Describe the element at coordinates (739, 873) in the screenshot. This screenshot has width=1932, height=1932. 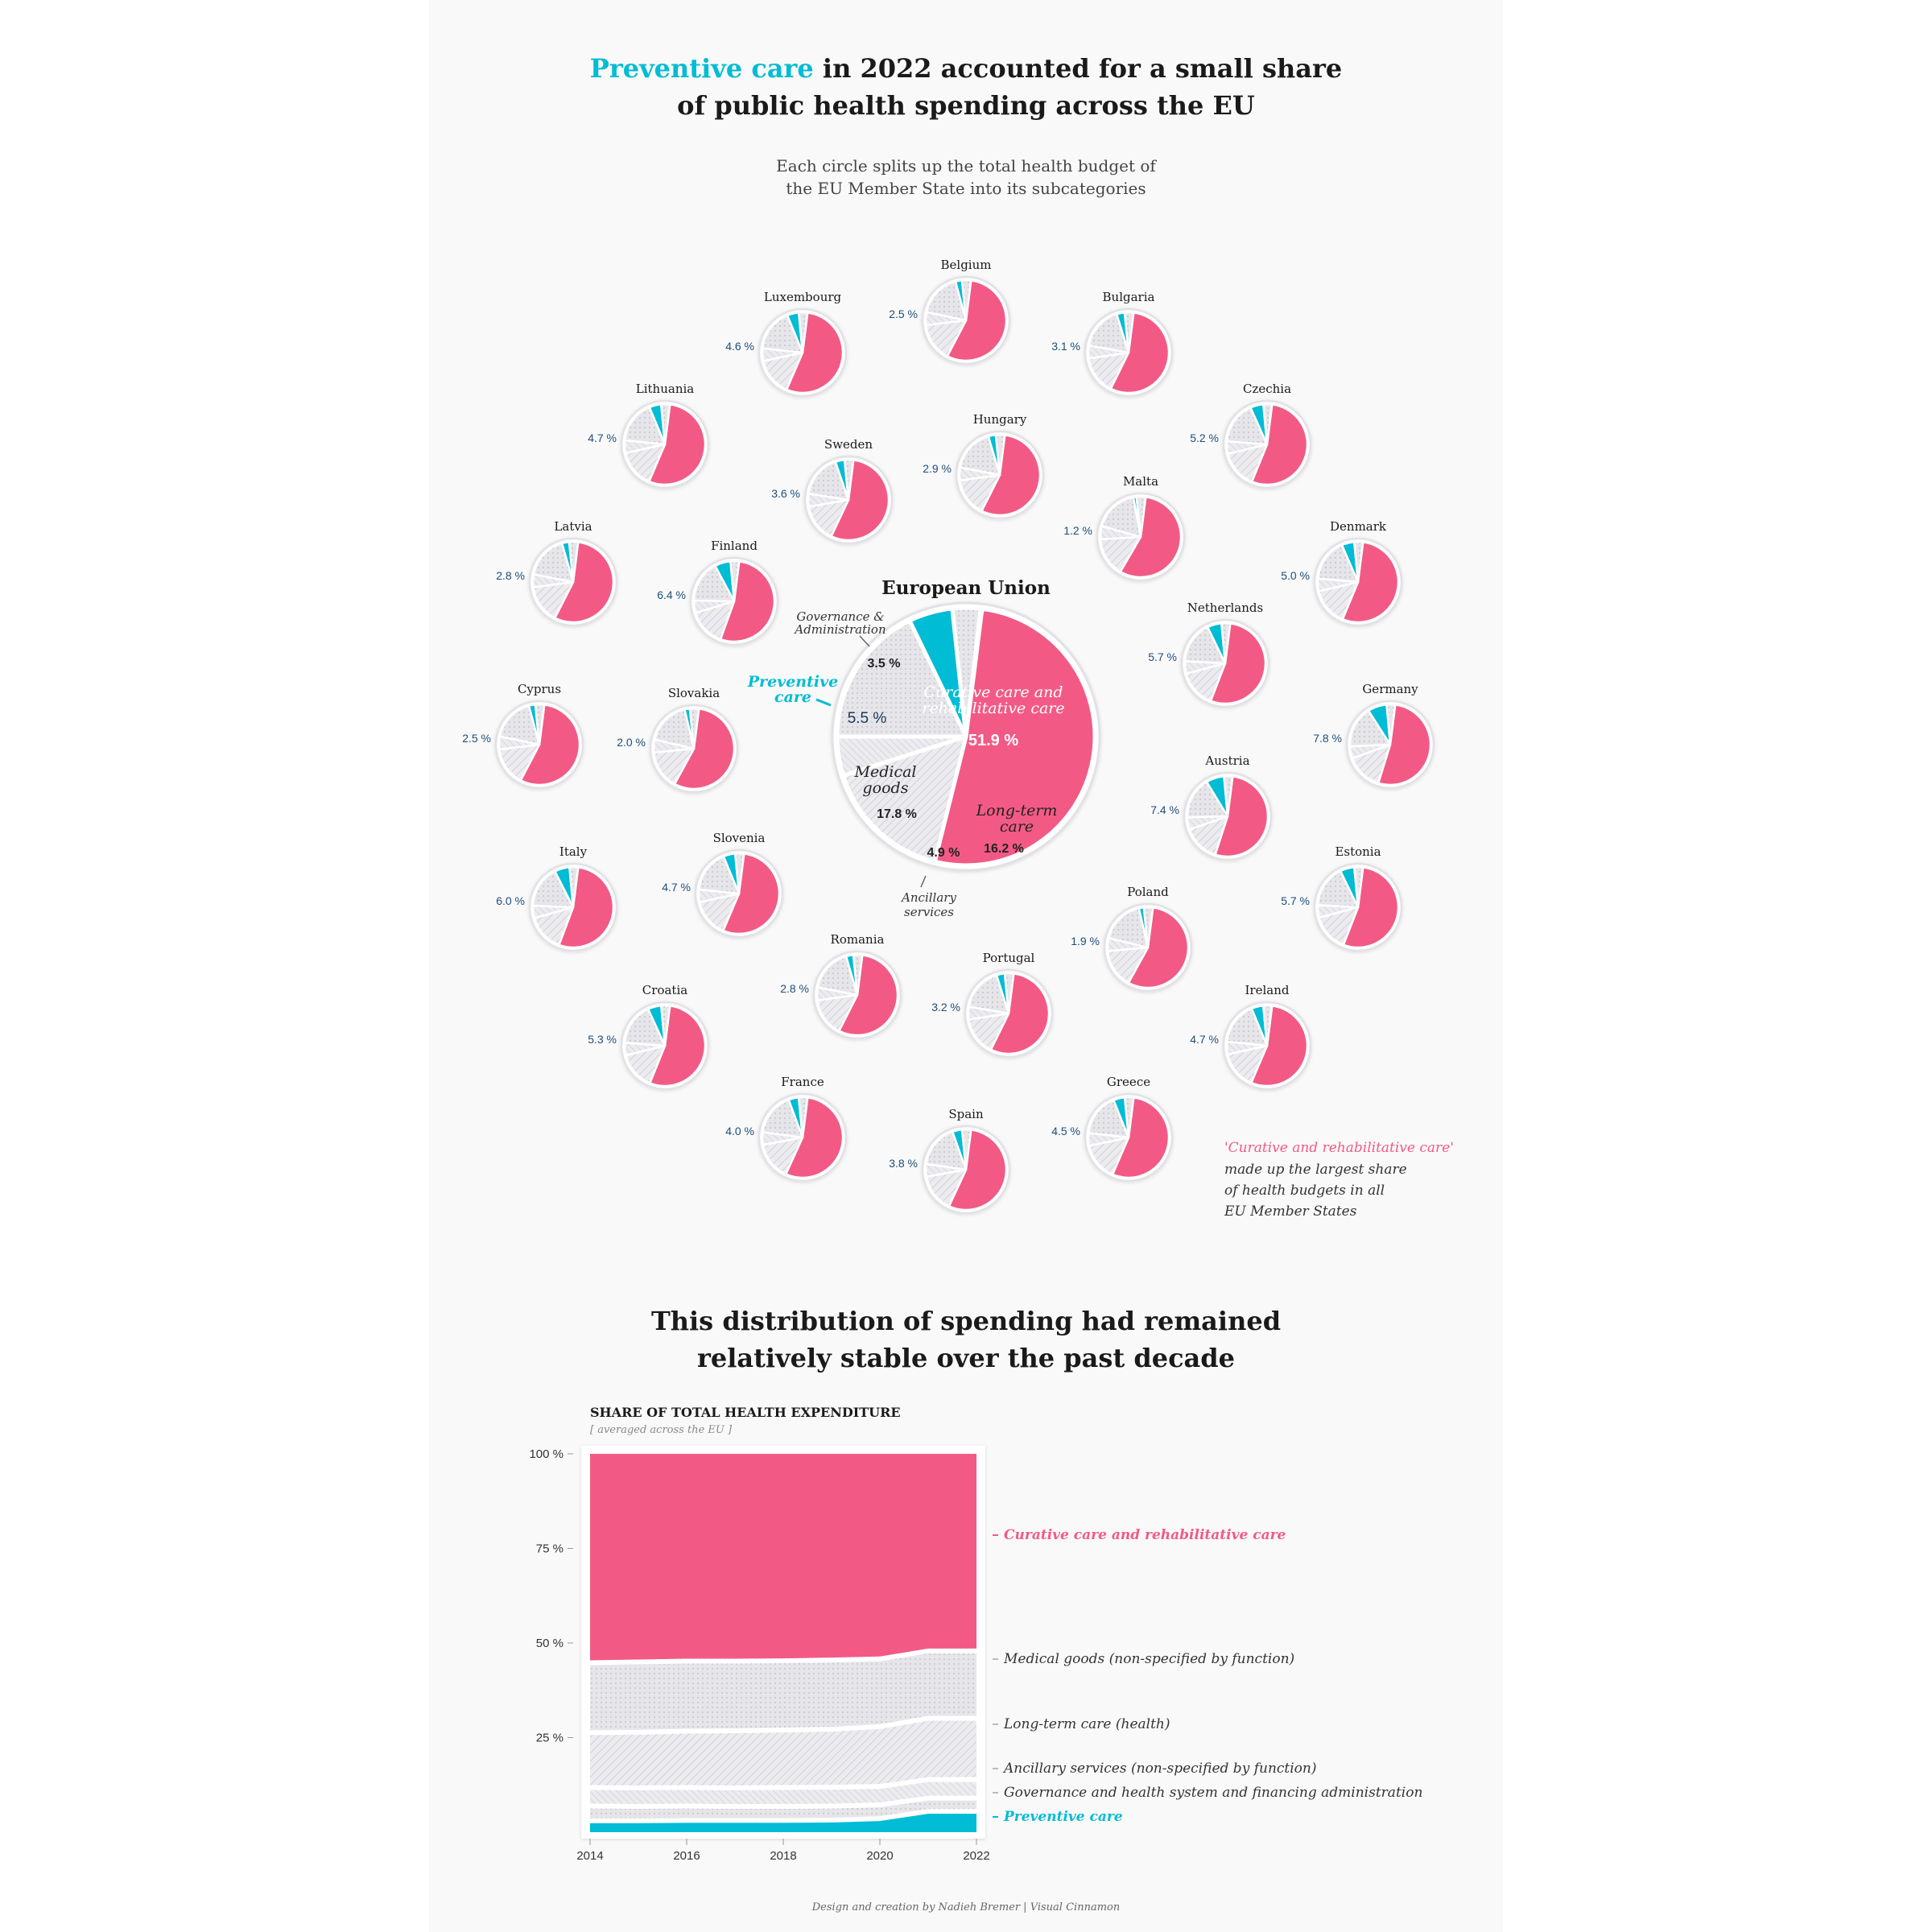
I see `slice-governance-slovenia` at that location.